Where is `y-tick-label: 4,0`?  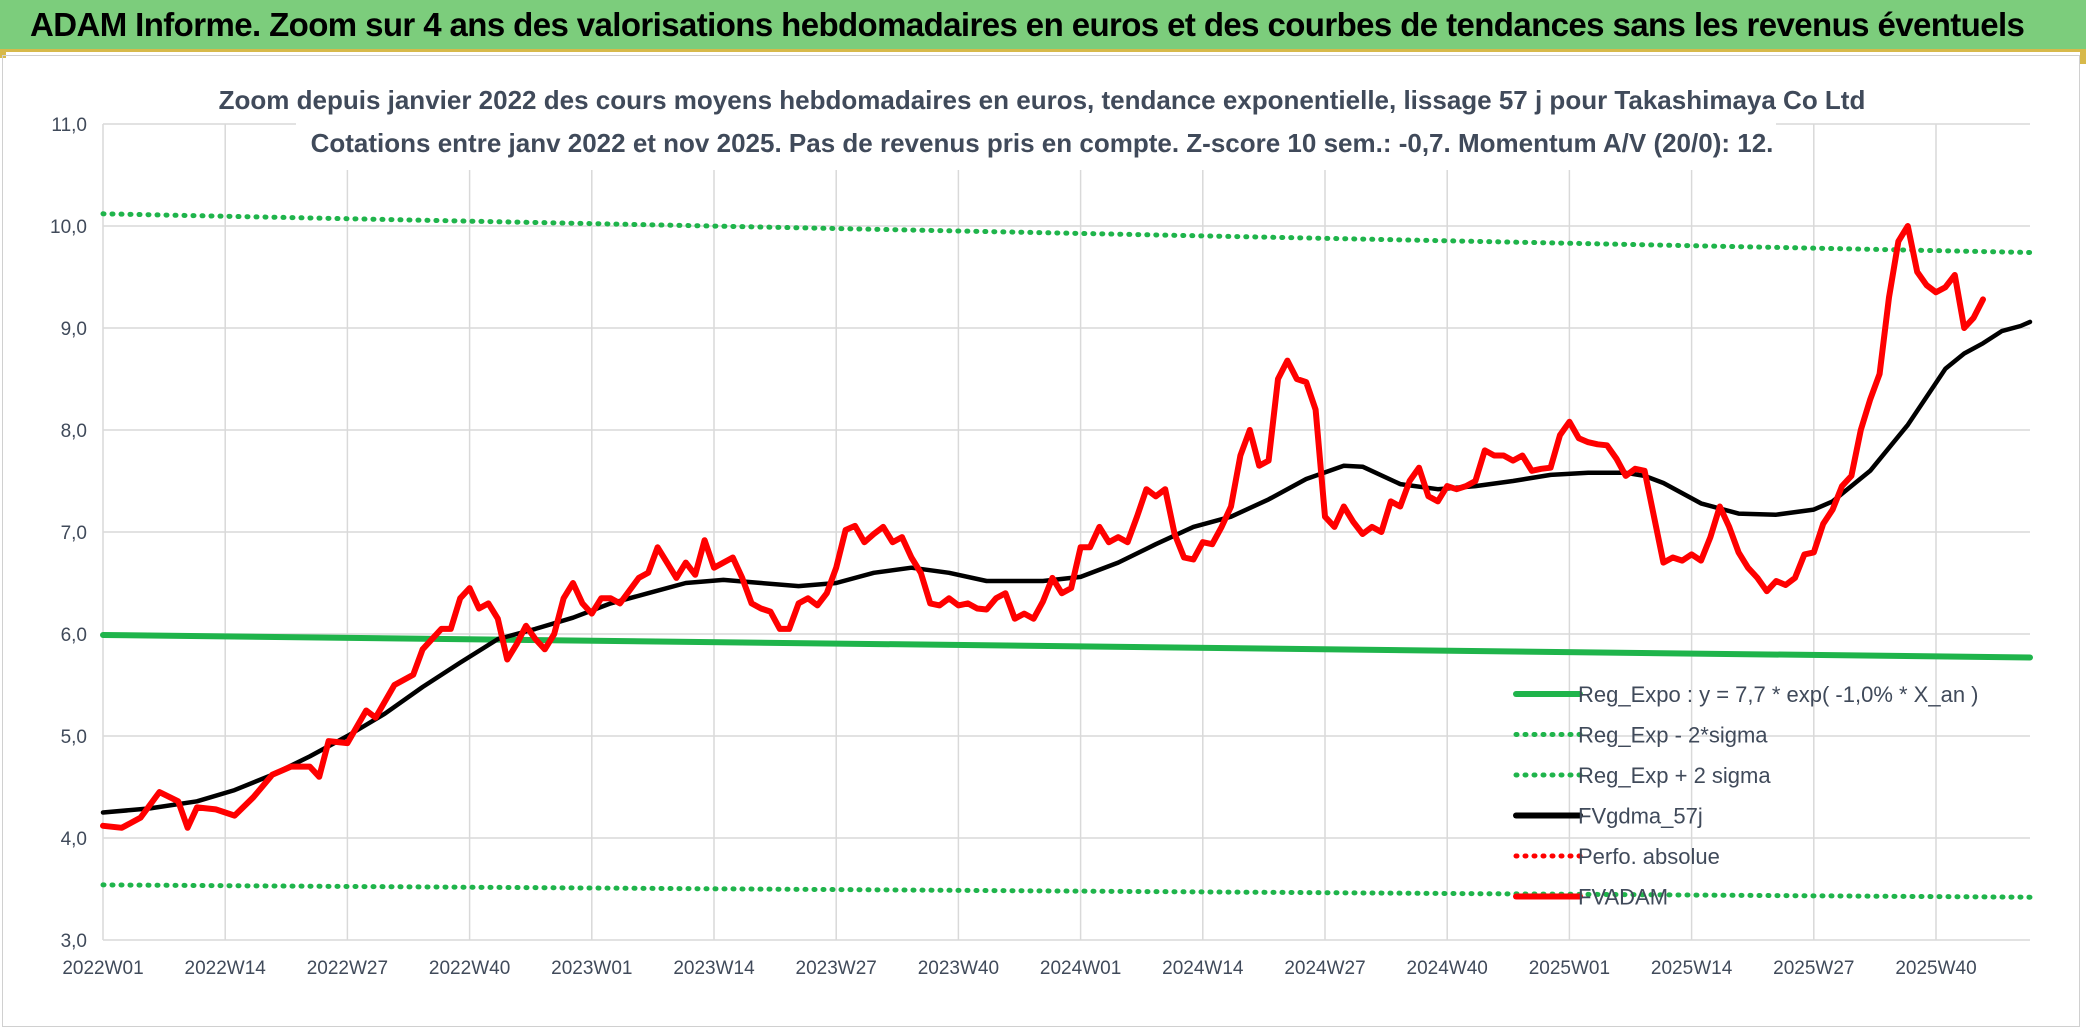
y-tick-label: 4,0 is located at coordinates (74, 839).